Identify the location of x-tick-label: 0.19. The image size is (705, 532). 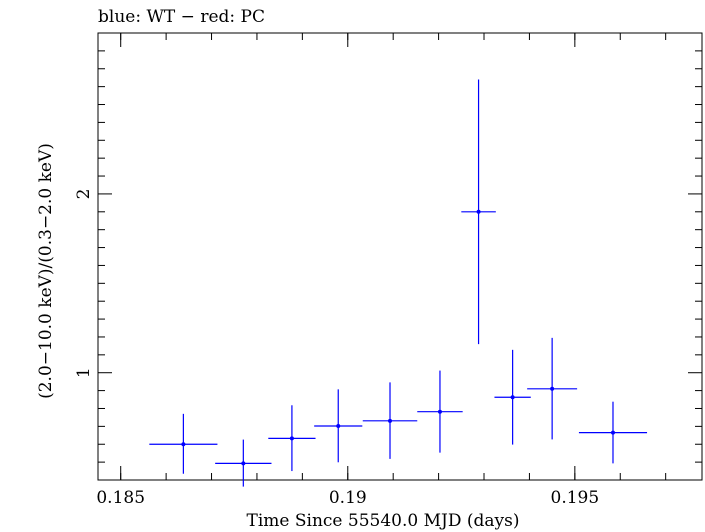
(348, 498).